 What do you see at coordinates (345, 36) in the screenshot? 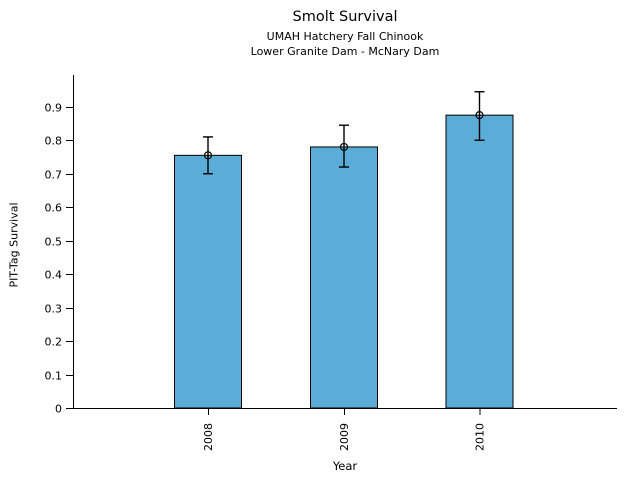
I see `chart-subtitle-line1: UMAH Hatchery Fall Chinook` at bounding box center [345, 36].